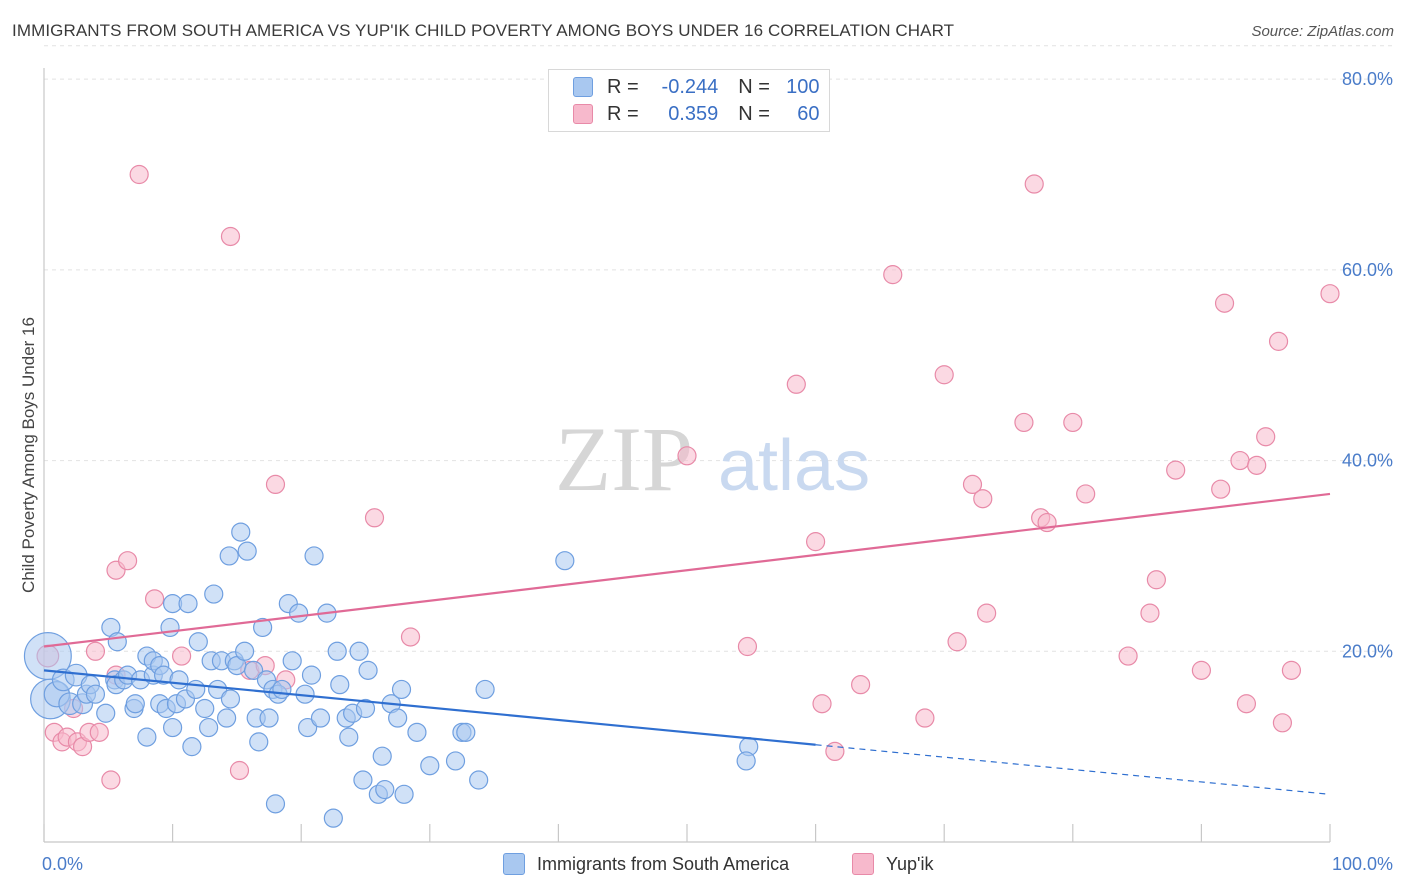 Image resolution: width=1406 pixels, height=892 pixels. I want to click on y-axis-label: Child Poverty Among Boys Under 16, so click(28, 455).